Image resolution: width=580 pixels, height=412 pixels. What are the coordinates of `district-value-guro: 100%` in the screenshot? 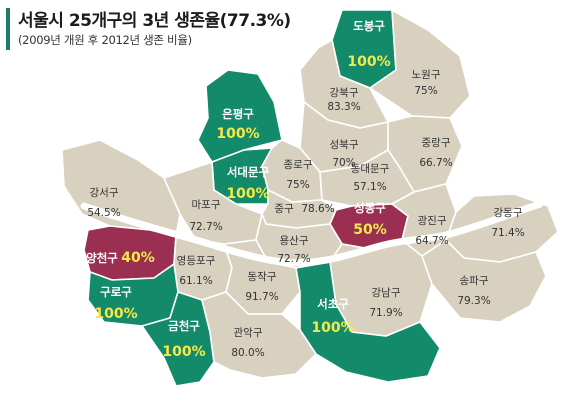 It's located at (115, 314).